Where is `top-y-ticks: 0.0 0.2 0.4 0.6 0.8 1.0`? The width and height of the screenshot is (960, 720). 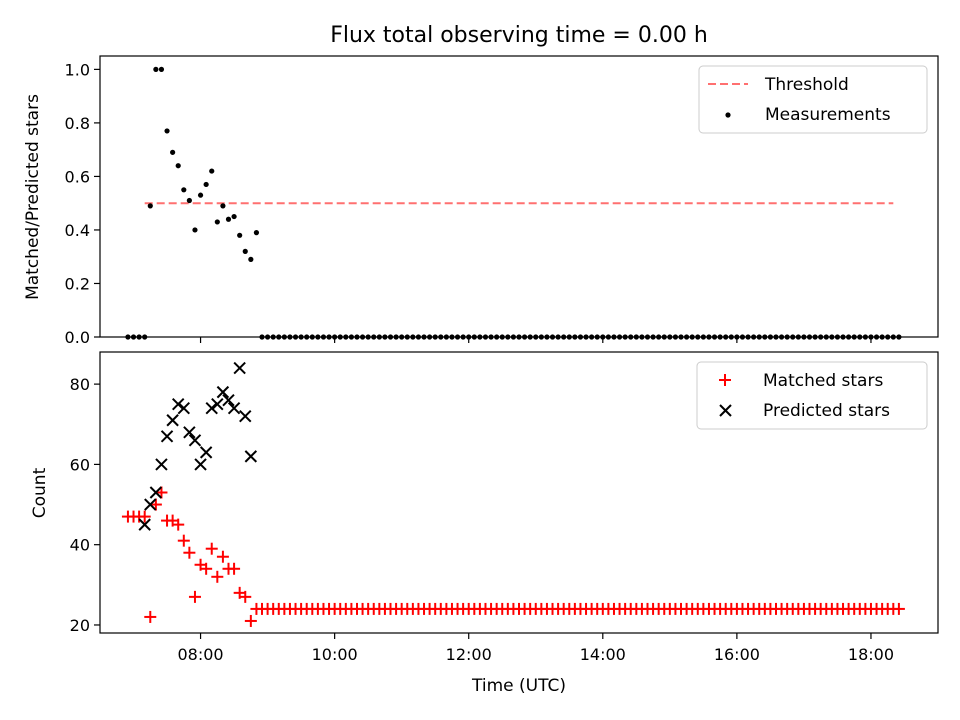 top-y-ticks: 0.0 0.2 0.4 0.6 0.8 1.0 is located at coordinates (82, 203).